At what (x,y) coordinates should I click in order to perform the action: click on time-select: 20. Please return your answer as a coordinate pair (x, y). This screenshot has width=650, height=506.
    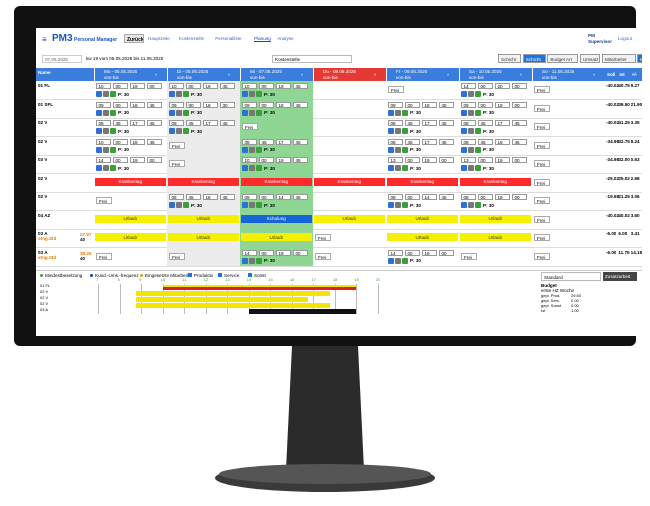
    Looking at the image, I should click on (502, 86).